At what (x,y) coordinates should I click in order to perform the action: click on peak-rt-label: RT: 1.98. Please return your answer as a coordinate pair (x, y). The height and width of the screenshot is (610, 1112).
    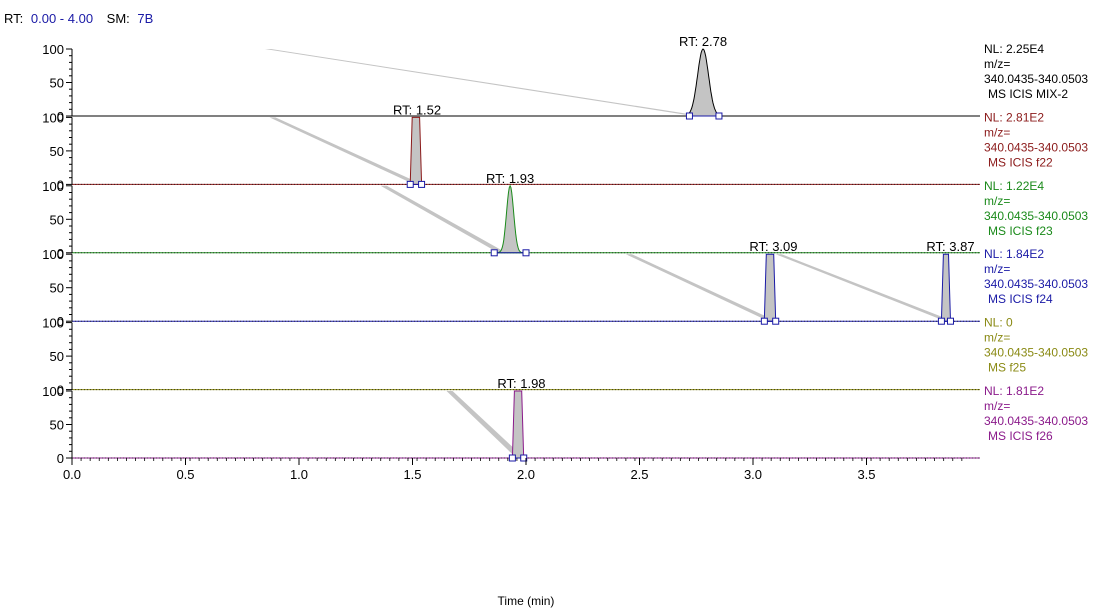
    Looking at the image, I should click on (521, 383).